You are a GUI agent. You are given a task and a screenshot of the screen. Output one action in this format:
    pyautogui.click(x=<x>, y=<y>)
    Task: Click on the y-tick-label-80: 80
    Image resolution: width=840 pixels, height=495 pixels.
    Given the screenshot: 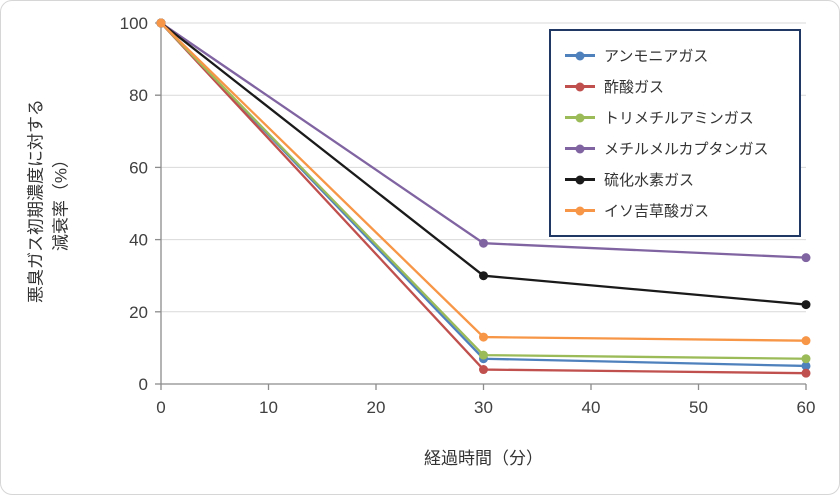 What is the action you would take?
    pyautogui.click(x=138, y=95)
    